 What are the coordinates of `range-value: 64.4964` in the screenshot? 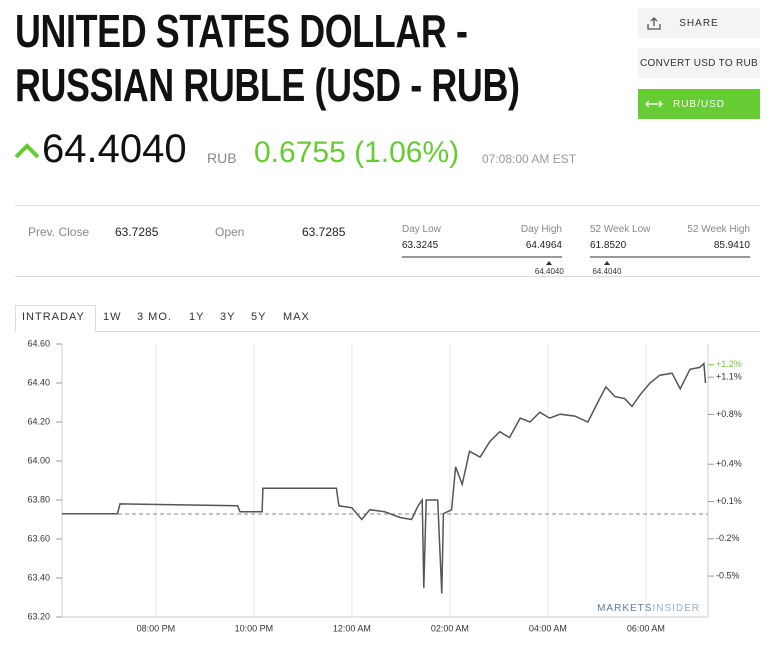 It's located at (543, 245).